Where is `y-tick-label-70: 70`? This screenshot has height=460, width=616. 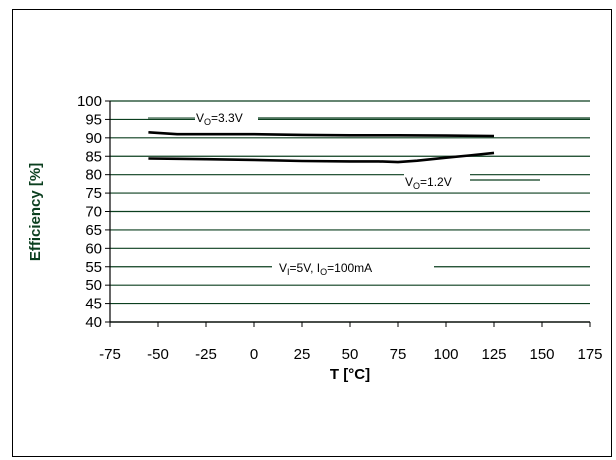 y-tick-label-70: 70 is located at coordinates (93, 212).